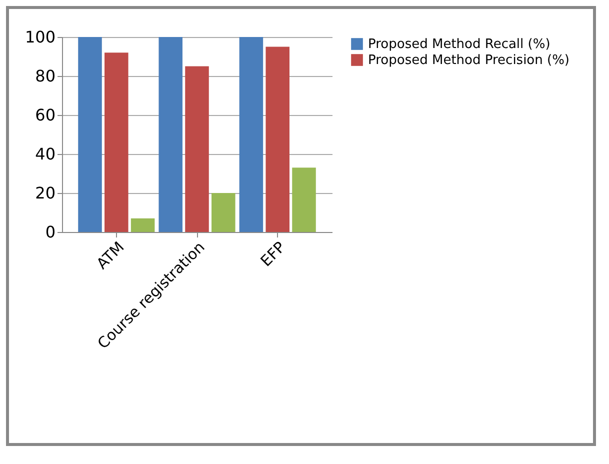 This screenshot has height=464, width=609. Describe the element at coordinates (45, 193) in the screenshot. I see `y-tick-label: 20` at that location.